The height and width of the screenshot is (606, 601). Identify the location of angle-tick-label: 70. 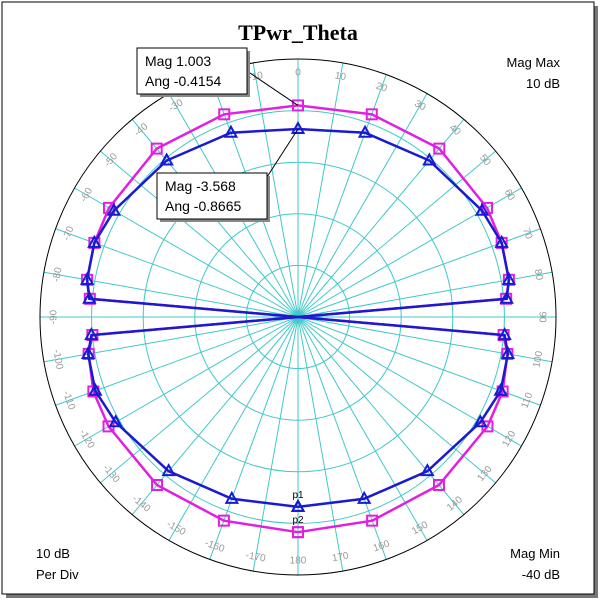
(527, 233).